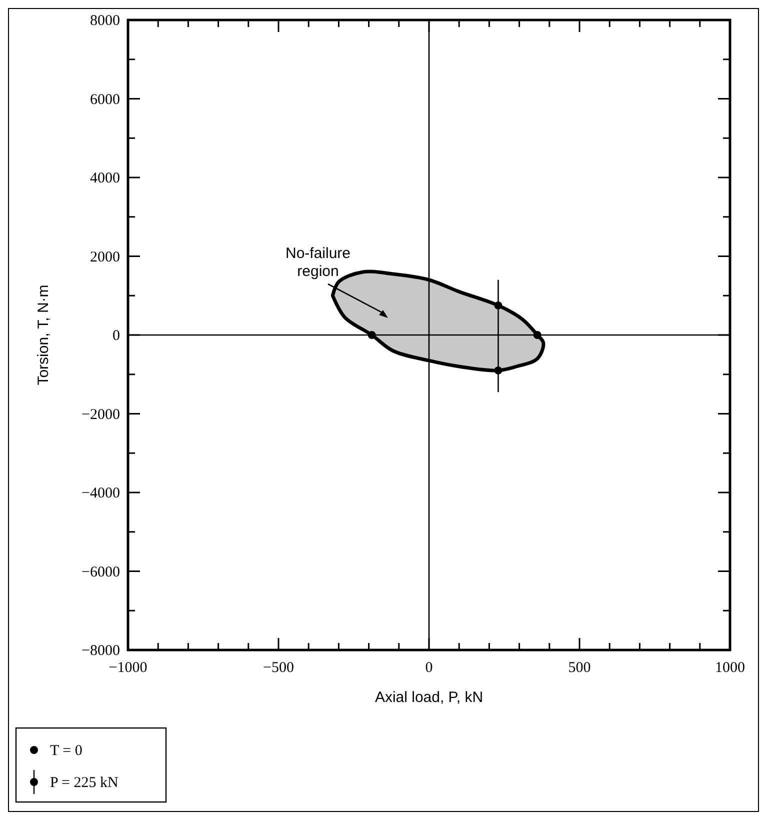 The image size is (767, 820). I want to click on y-tick-label: −2000, so click(101, 414).